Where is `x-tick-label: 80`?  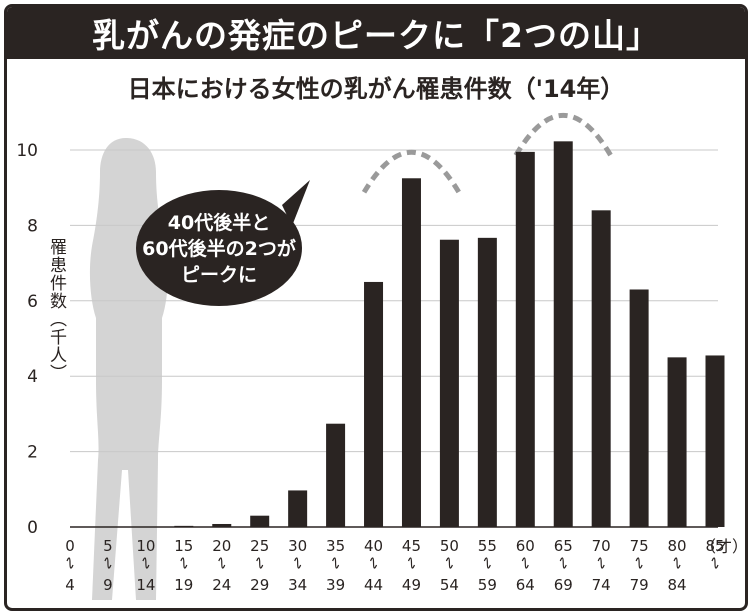 x-tick-label: 80 is located at coordinates (677, 546).